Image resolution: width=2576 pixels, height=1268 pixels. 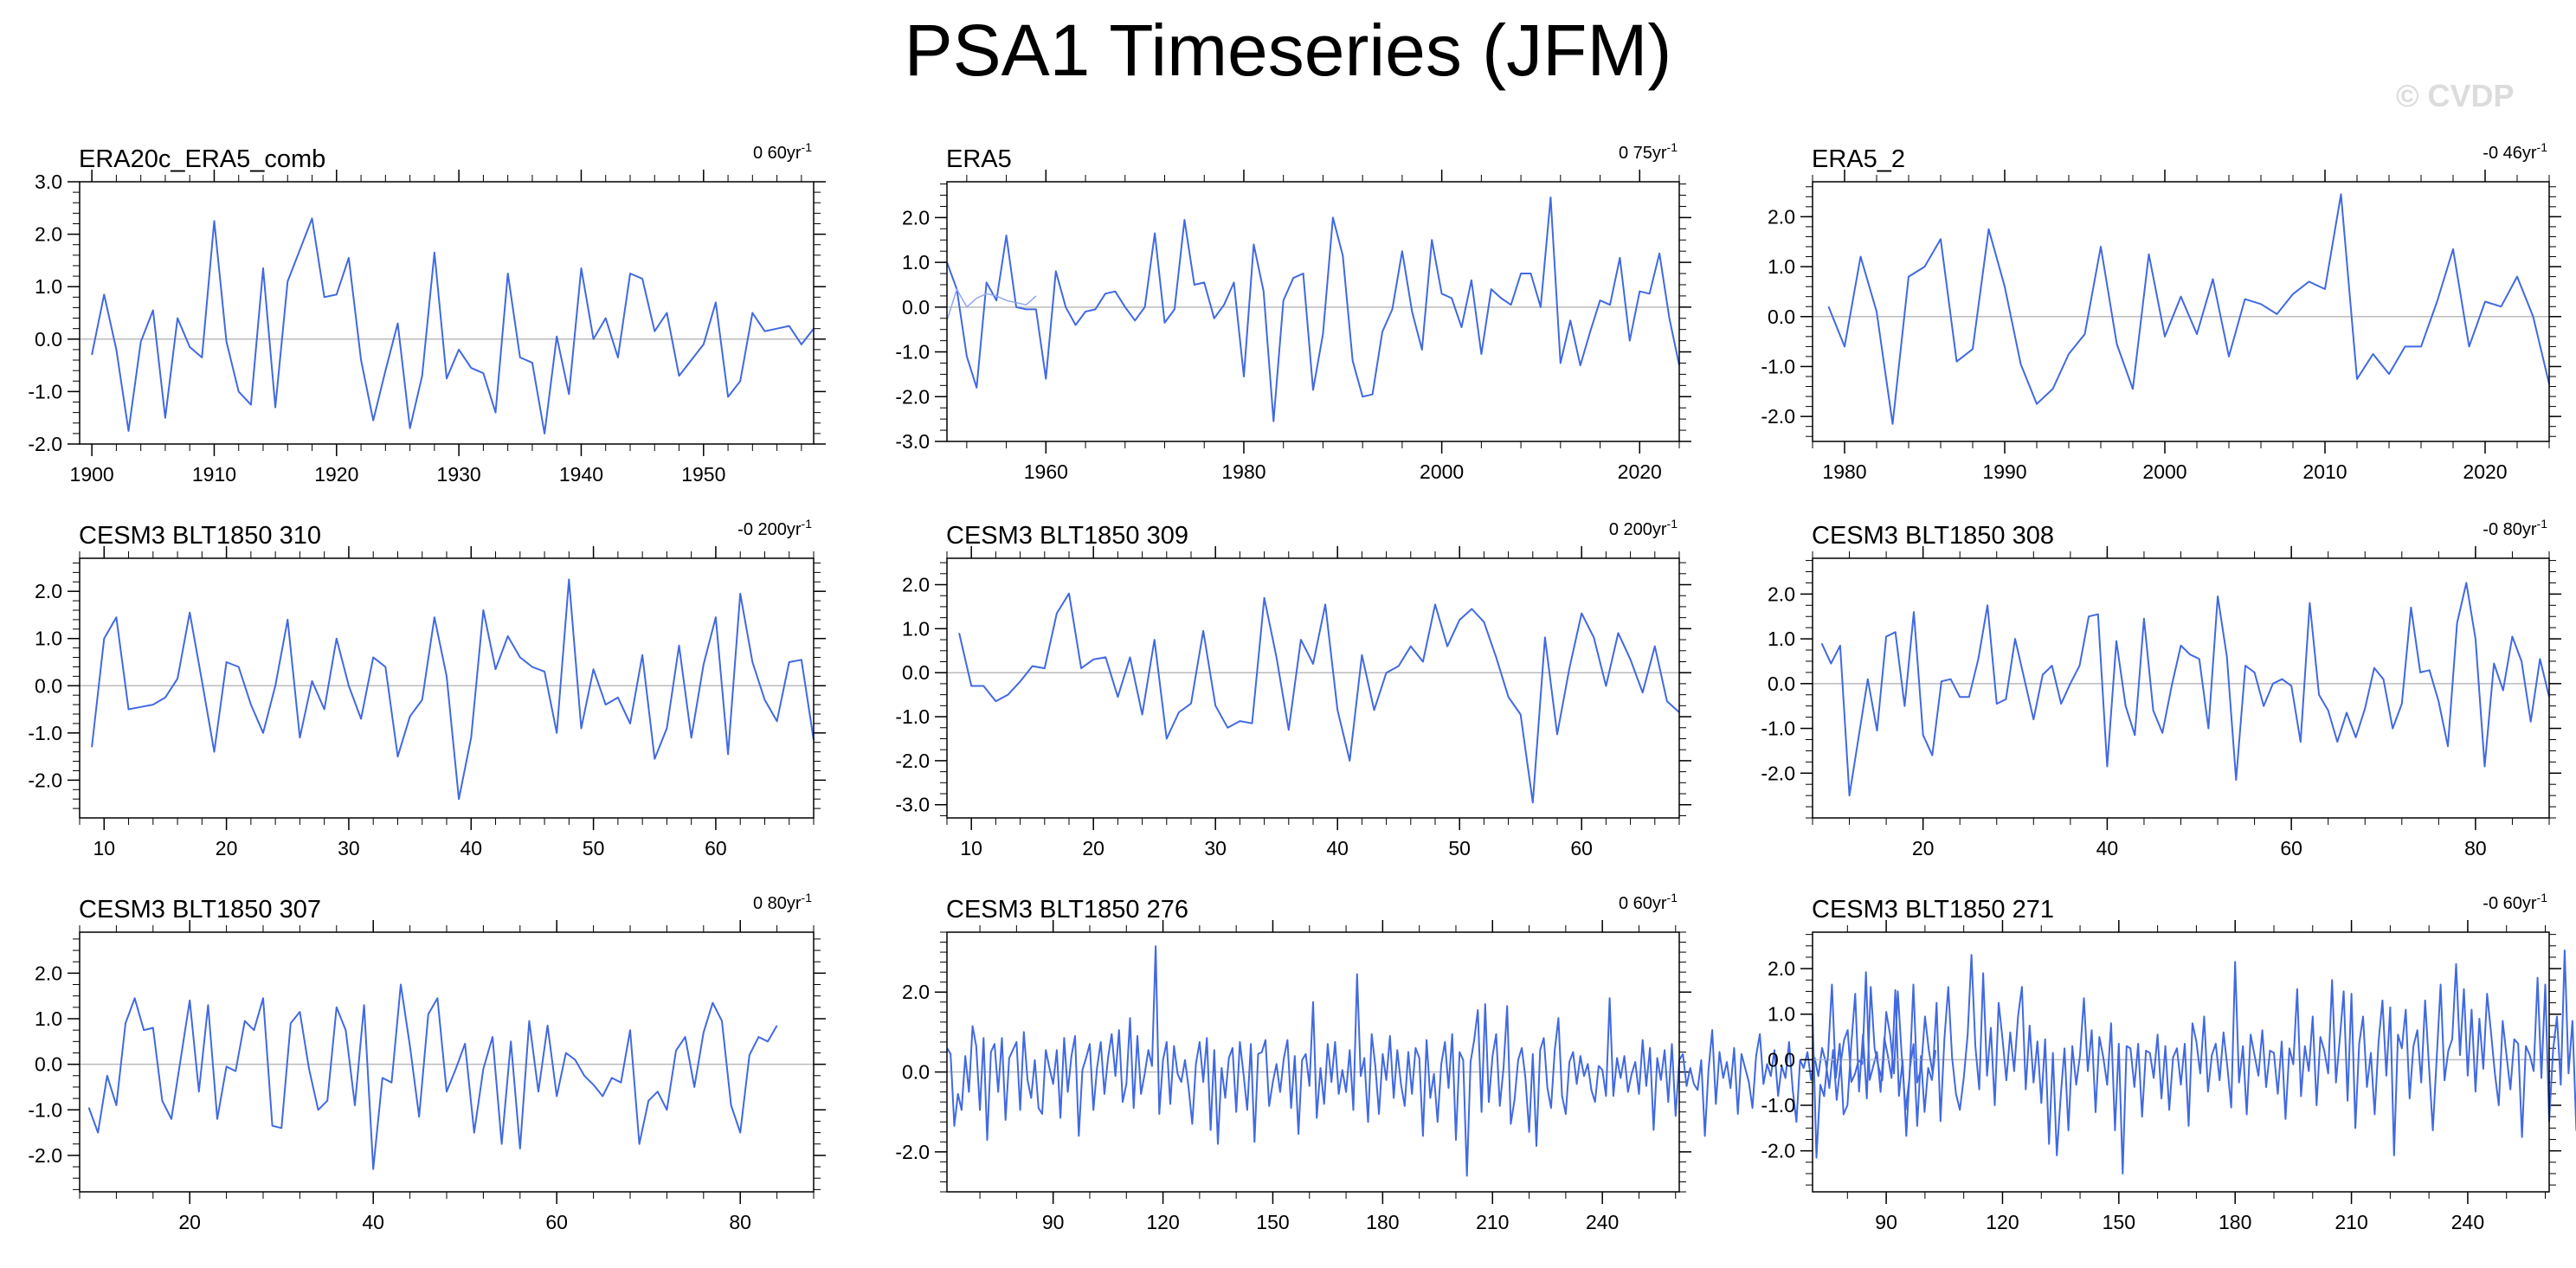 I want to click on chart-title: CESM3 BLT1850 307, so click(x=200, y=910).